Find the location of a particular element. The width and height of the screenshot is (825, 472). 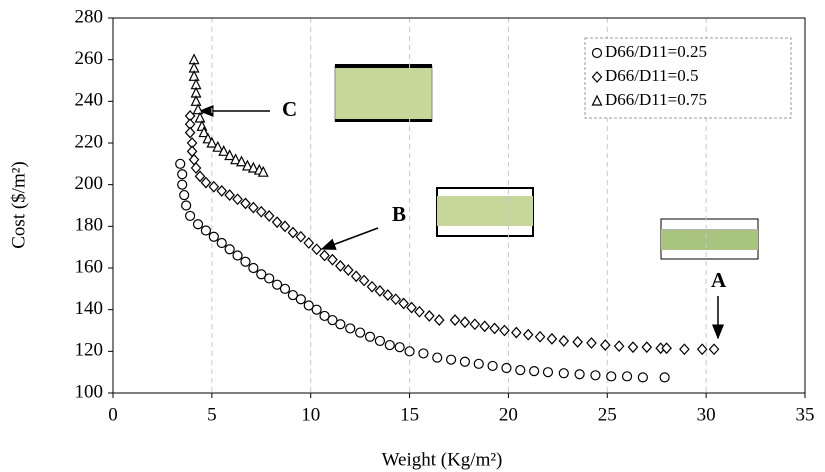

y-tick-label: 100 is located at coordinates (89, 391).